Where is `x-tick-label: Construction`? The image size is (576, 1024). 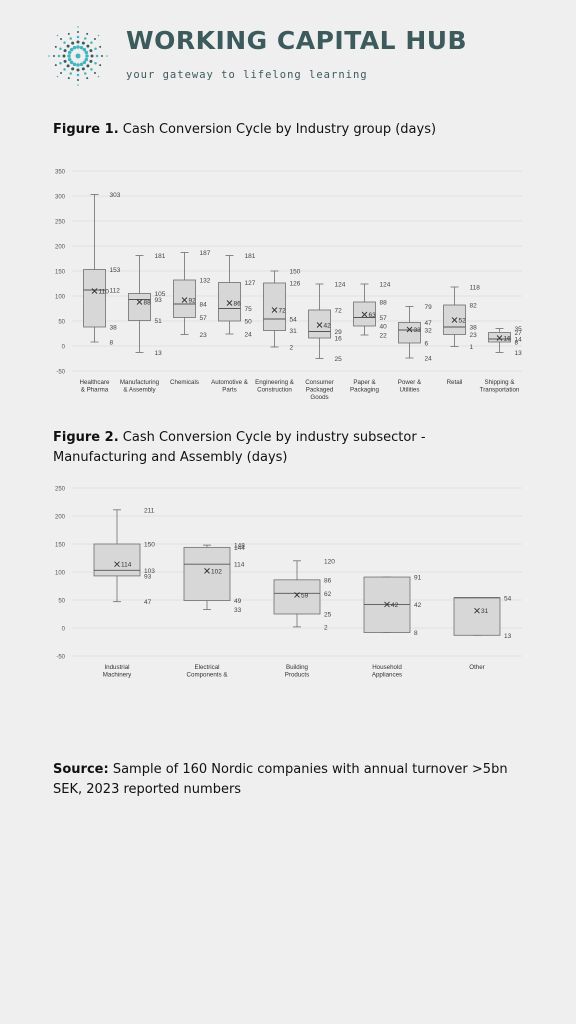 x-tick-label: Construction is located at coordinates (274, 390).